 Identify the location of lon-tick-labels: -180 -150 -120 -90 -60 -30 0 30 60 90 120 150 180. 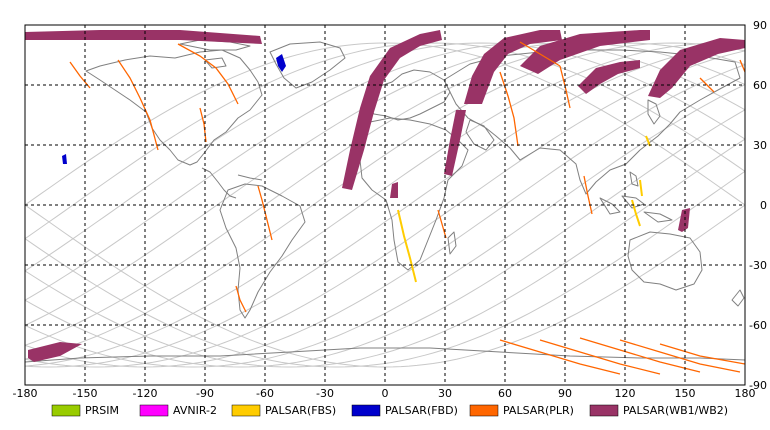
(384, 393).